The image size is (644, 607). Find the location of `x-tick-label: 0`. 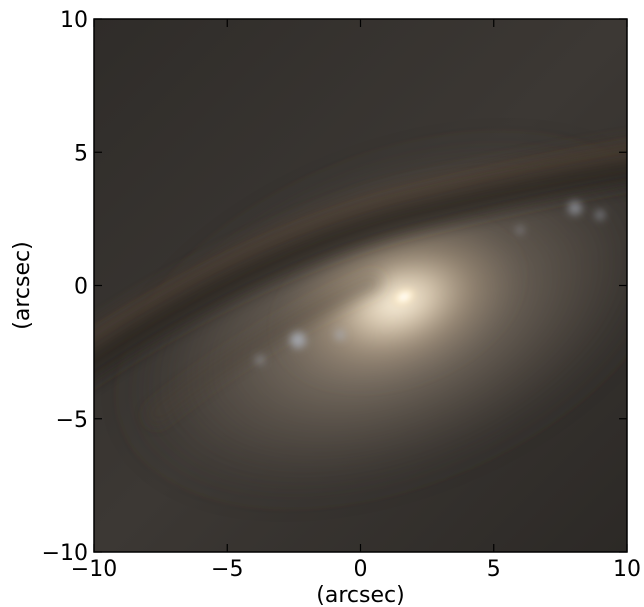

x-tick-label: 0 is located at coordinates (361, 569).